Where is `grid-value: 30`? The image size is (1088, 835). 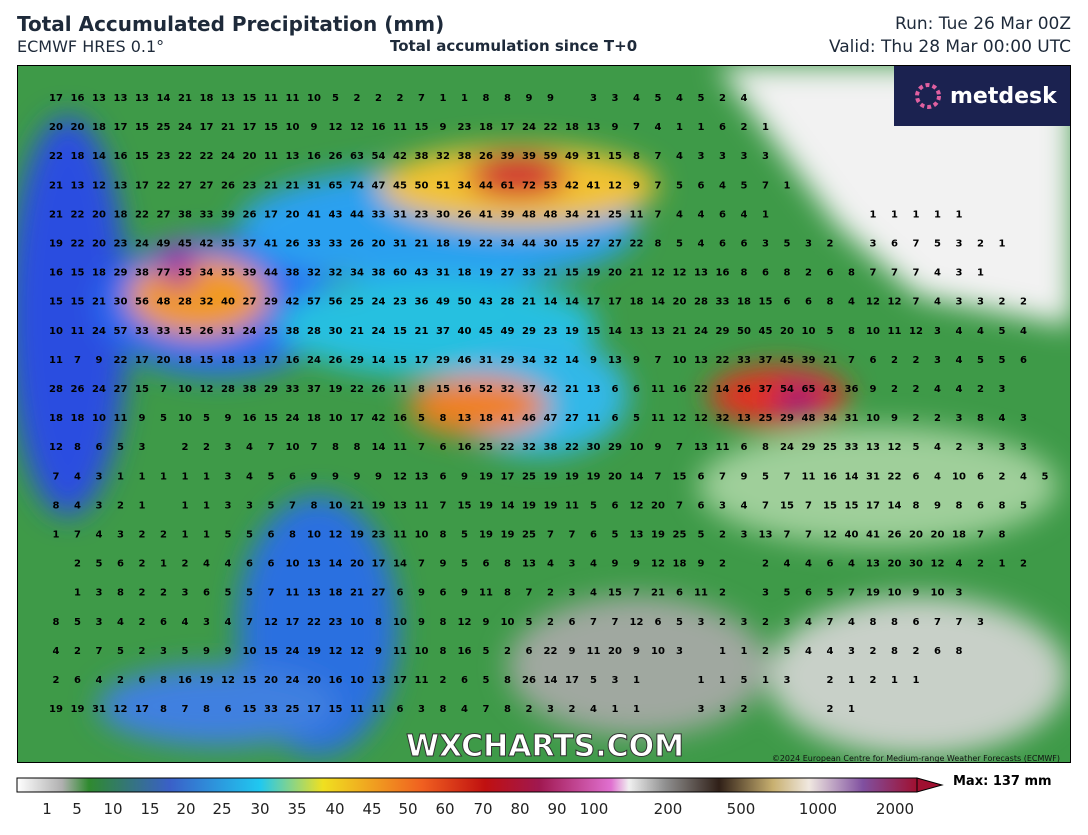
grid-value: 30 is located at coordinates (336, 331).